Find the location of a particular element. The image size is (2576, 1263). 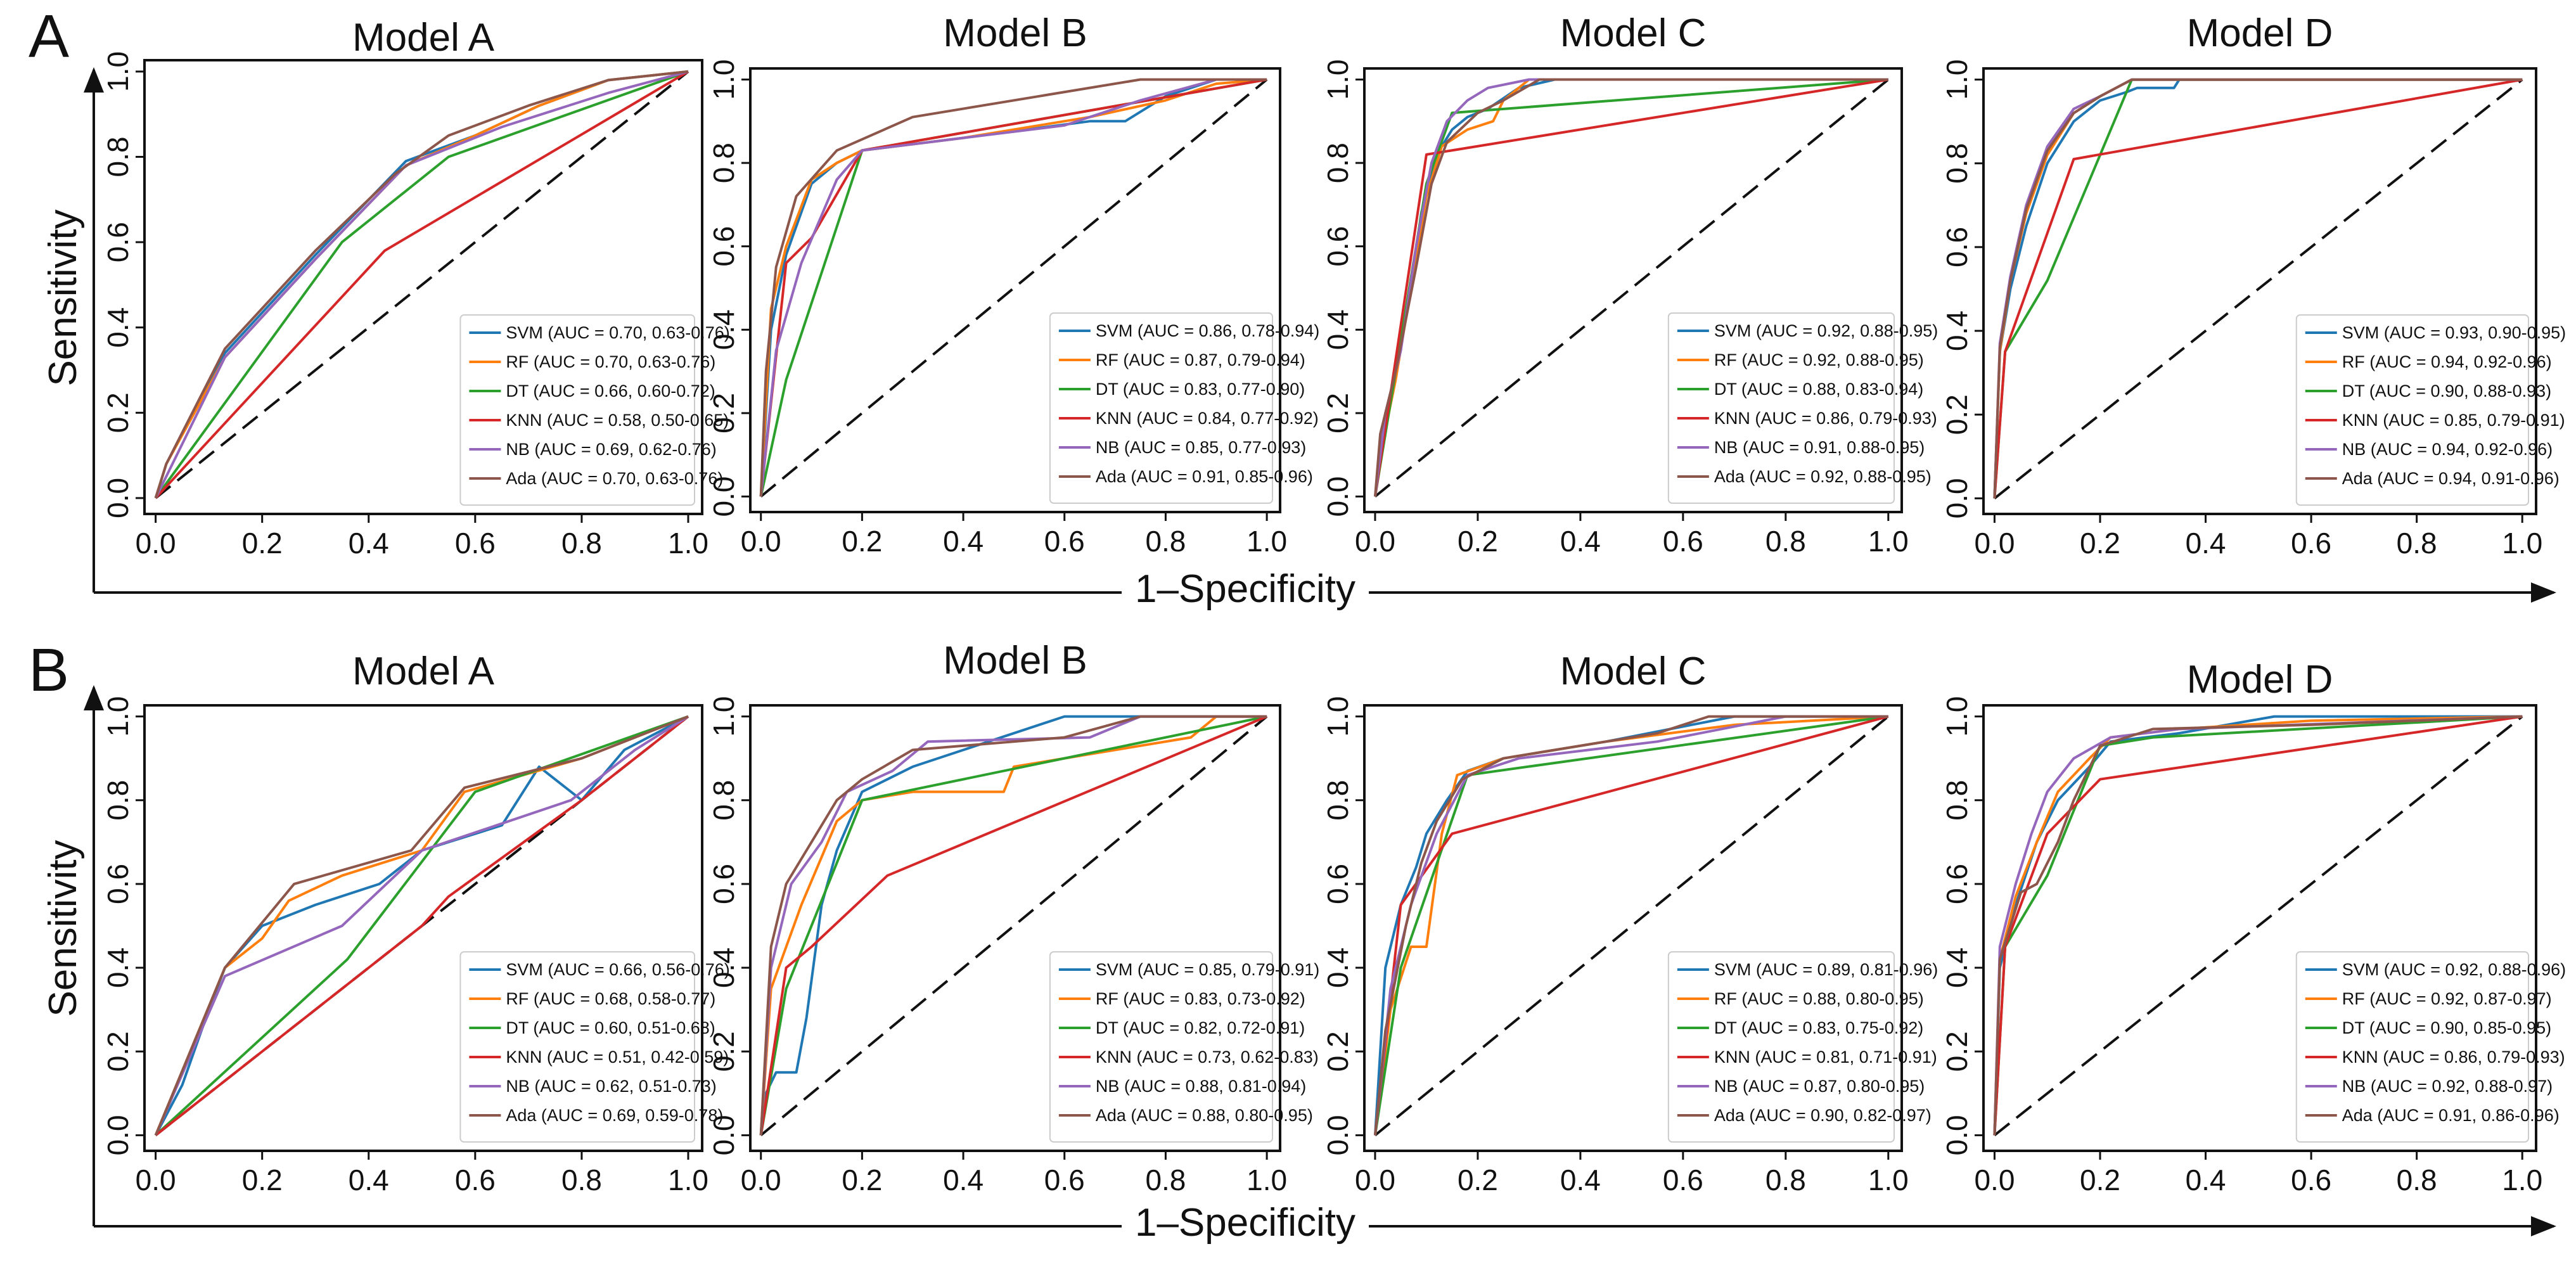

row-a-y-axis-label: Sensitivity is located at coordinates (63, 297).